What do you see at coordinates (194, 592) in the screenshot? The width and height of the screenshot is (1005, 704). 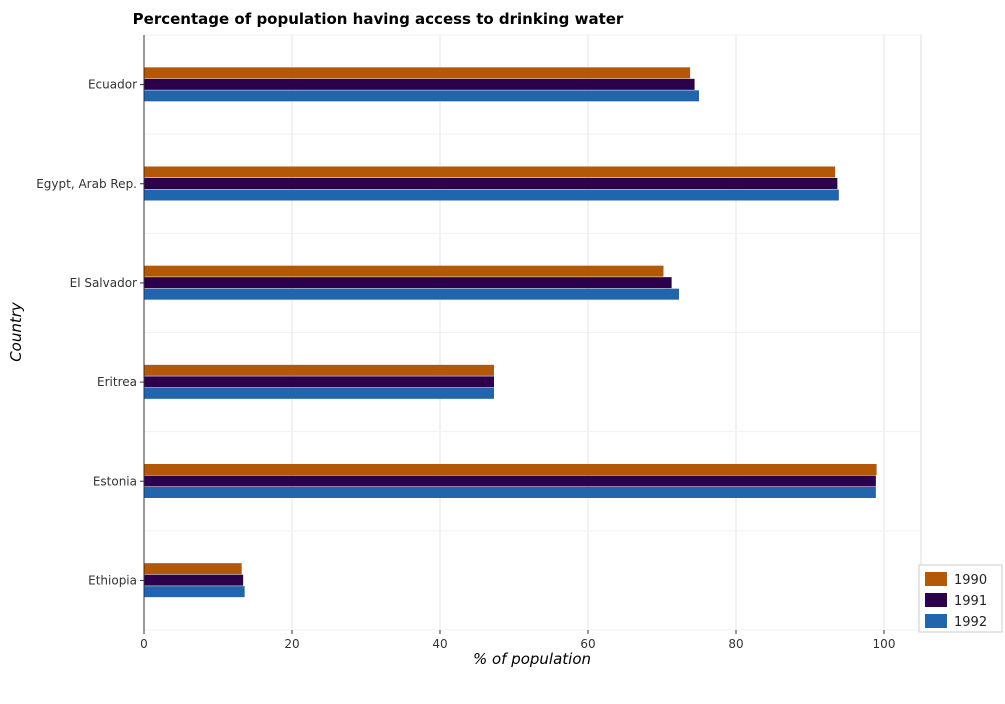 I see `bar-1992-ethiopia` at bounding box center [194, 592].